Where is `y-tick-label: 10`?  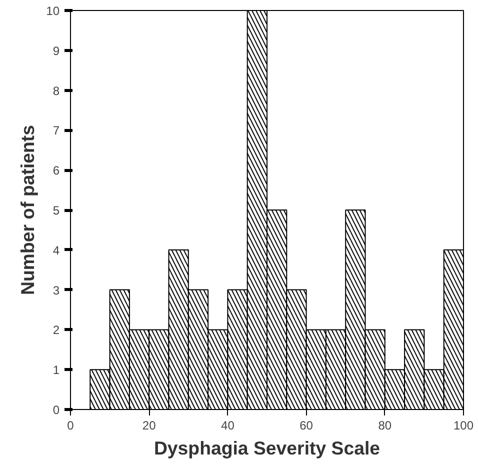 y-tick-label: 10 is located at coordinates (53, 11).